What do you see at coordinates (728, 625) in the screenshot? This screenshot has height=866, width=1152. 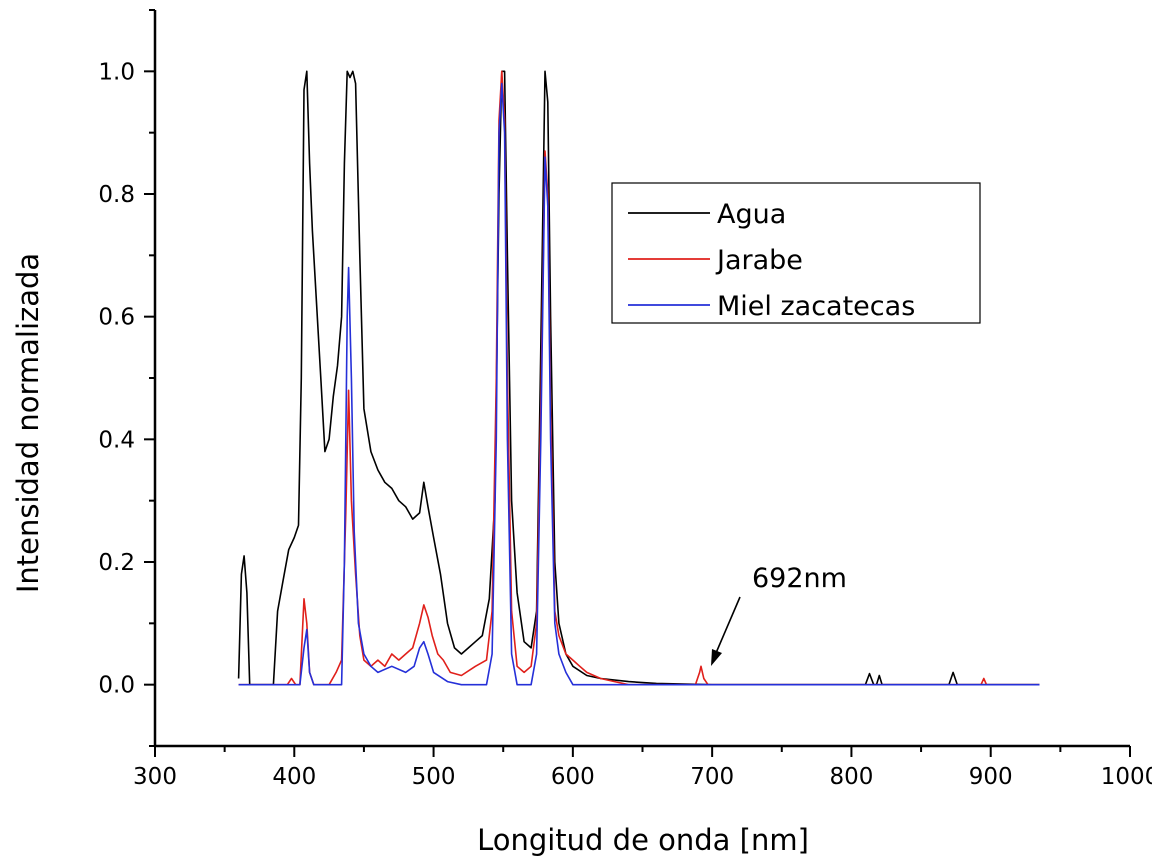 I see `annotation-arrow-shaft` at bounding box center [728, 625].